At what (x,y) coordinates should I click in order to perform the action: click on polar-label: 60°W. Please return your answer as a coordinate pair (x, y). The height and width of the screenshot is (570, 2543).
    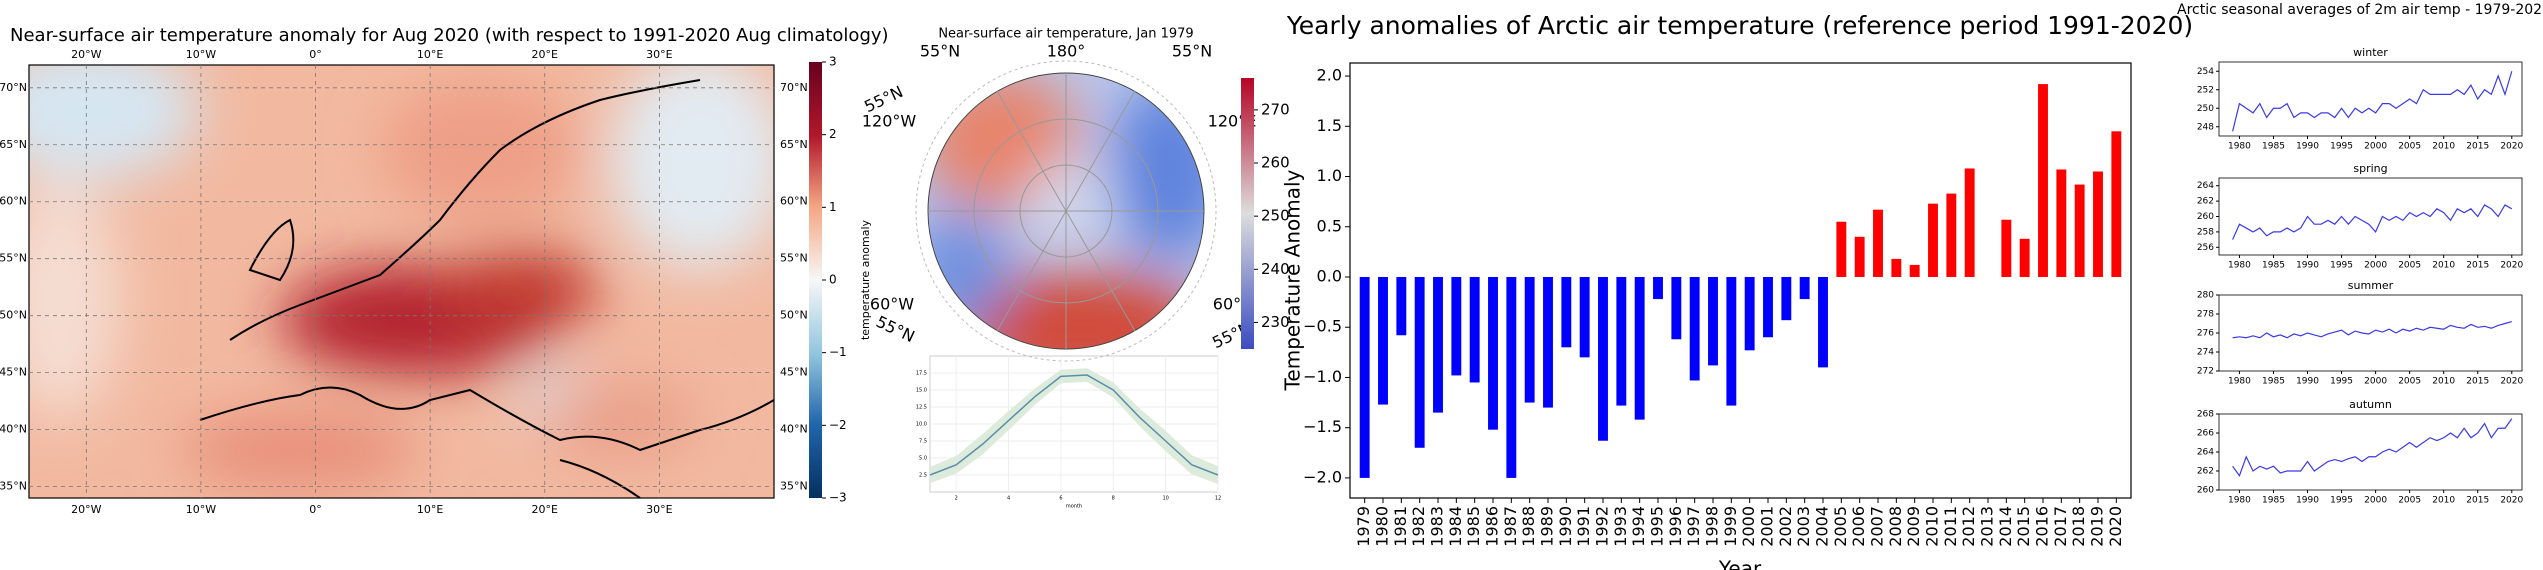
    Looking at the image, I should click on (892, 304).